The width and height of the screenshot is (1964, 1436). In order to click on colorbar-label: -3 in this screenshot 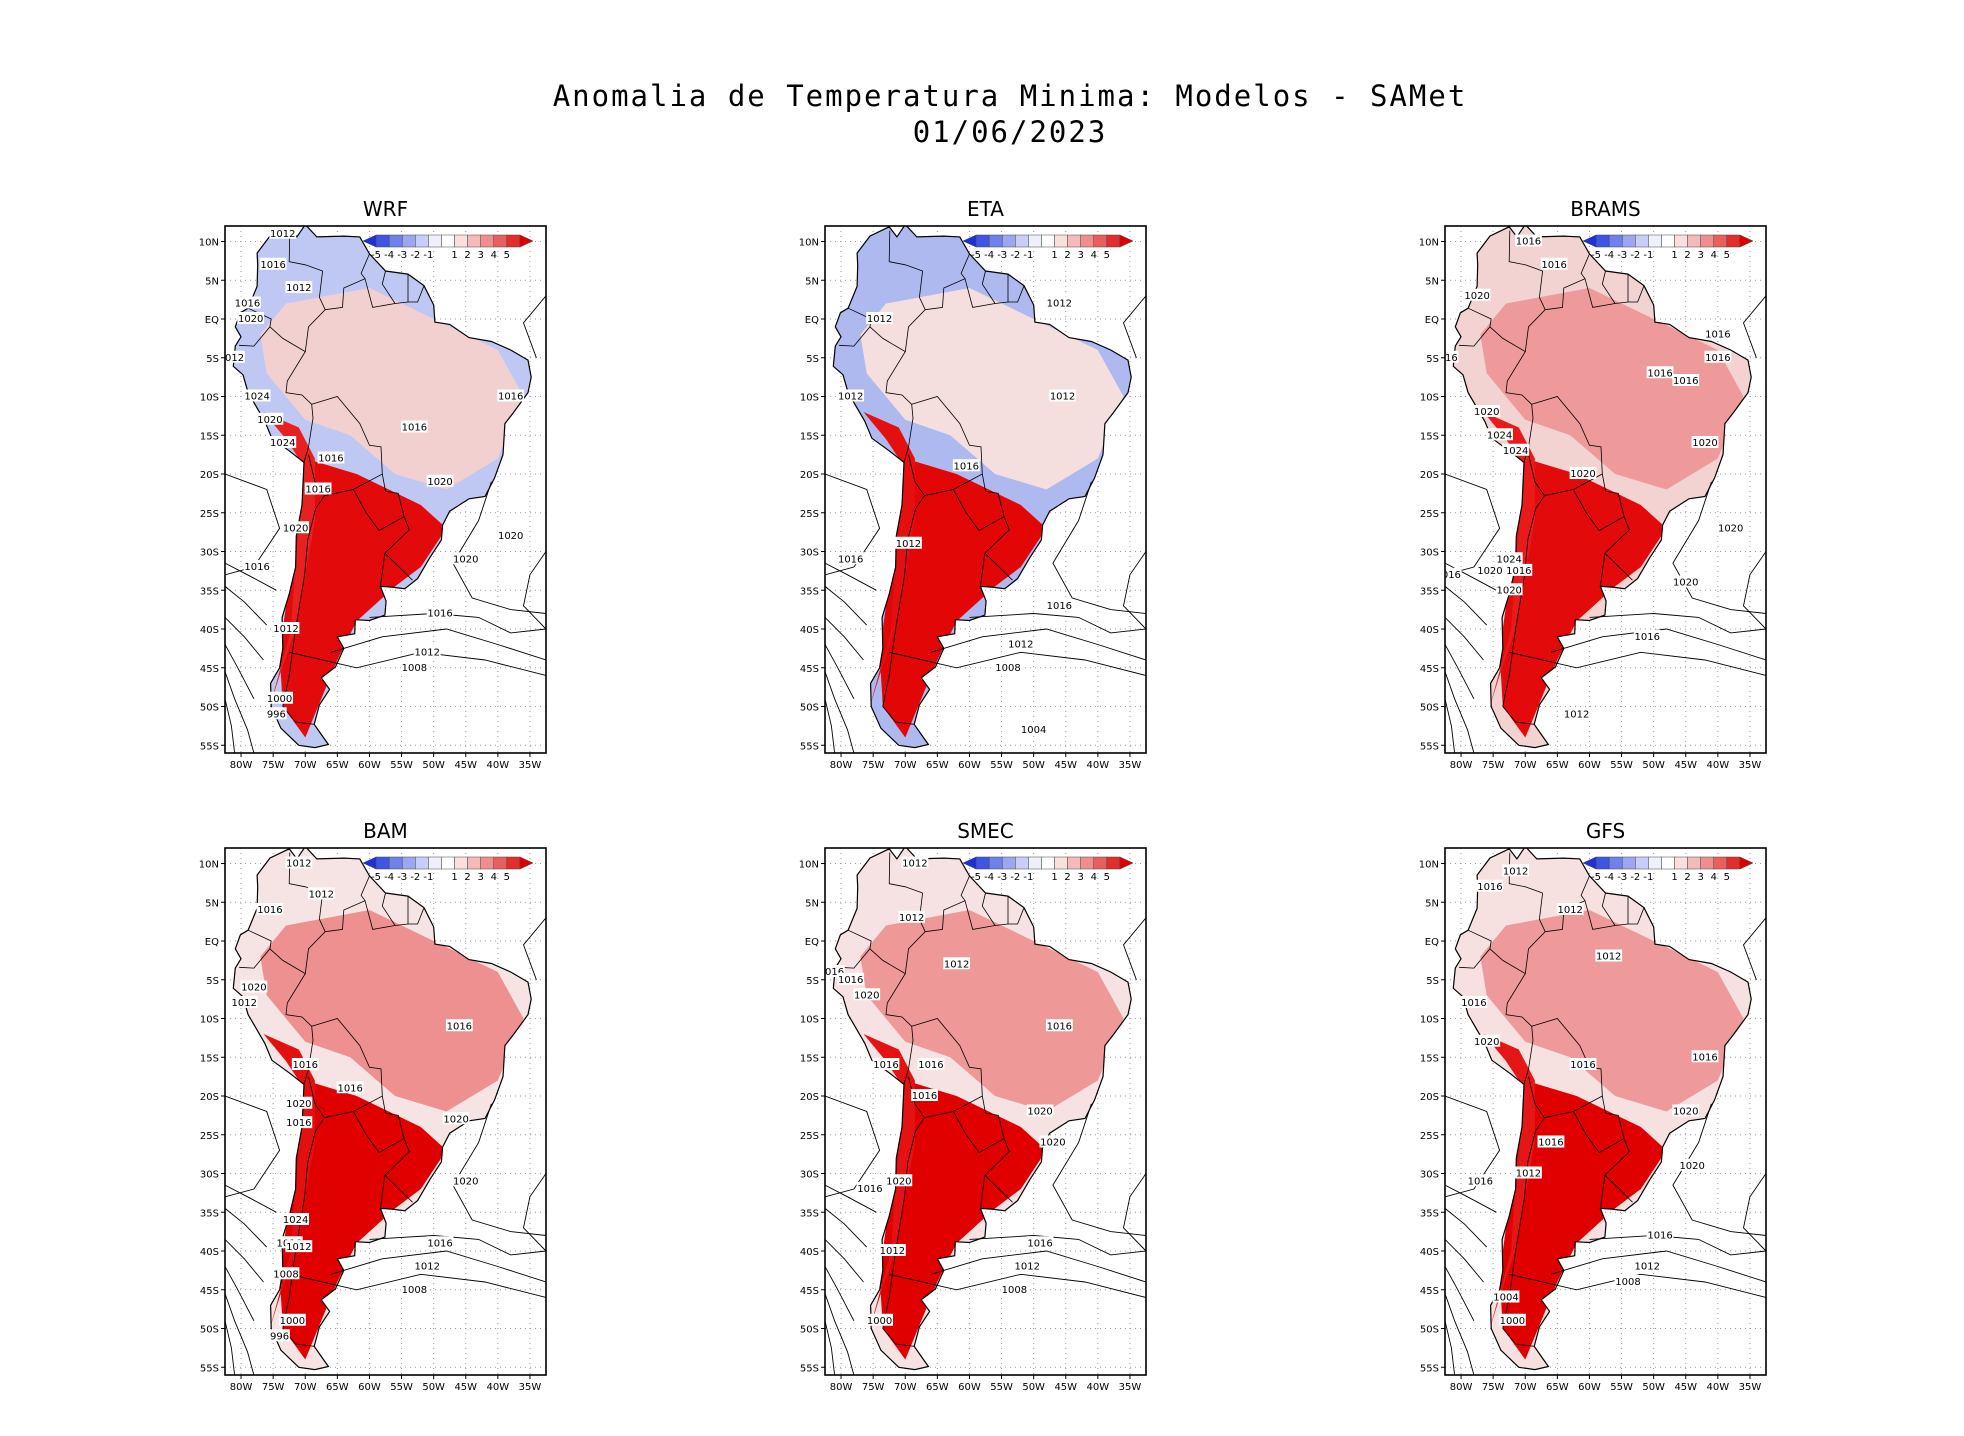, I will do `click(1002, 255)`.